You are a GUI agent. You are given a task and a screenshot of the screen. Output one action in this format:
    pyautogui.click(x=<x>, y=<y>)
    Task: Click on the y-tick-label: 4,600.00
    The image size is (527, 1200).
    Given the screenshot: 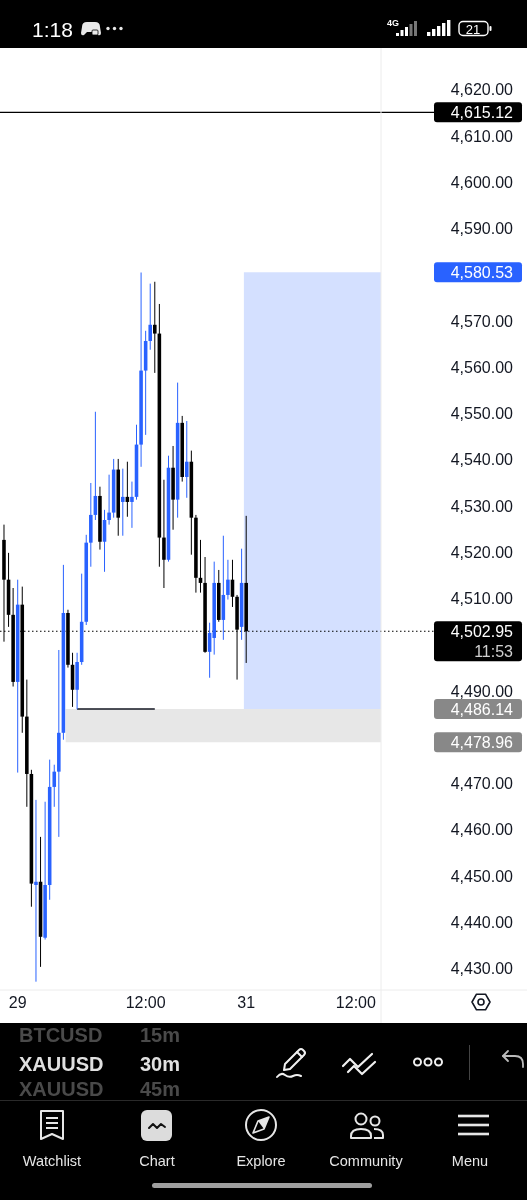 What is the action you would take?
    pyautogui.click(x=482, y=182)
    